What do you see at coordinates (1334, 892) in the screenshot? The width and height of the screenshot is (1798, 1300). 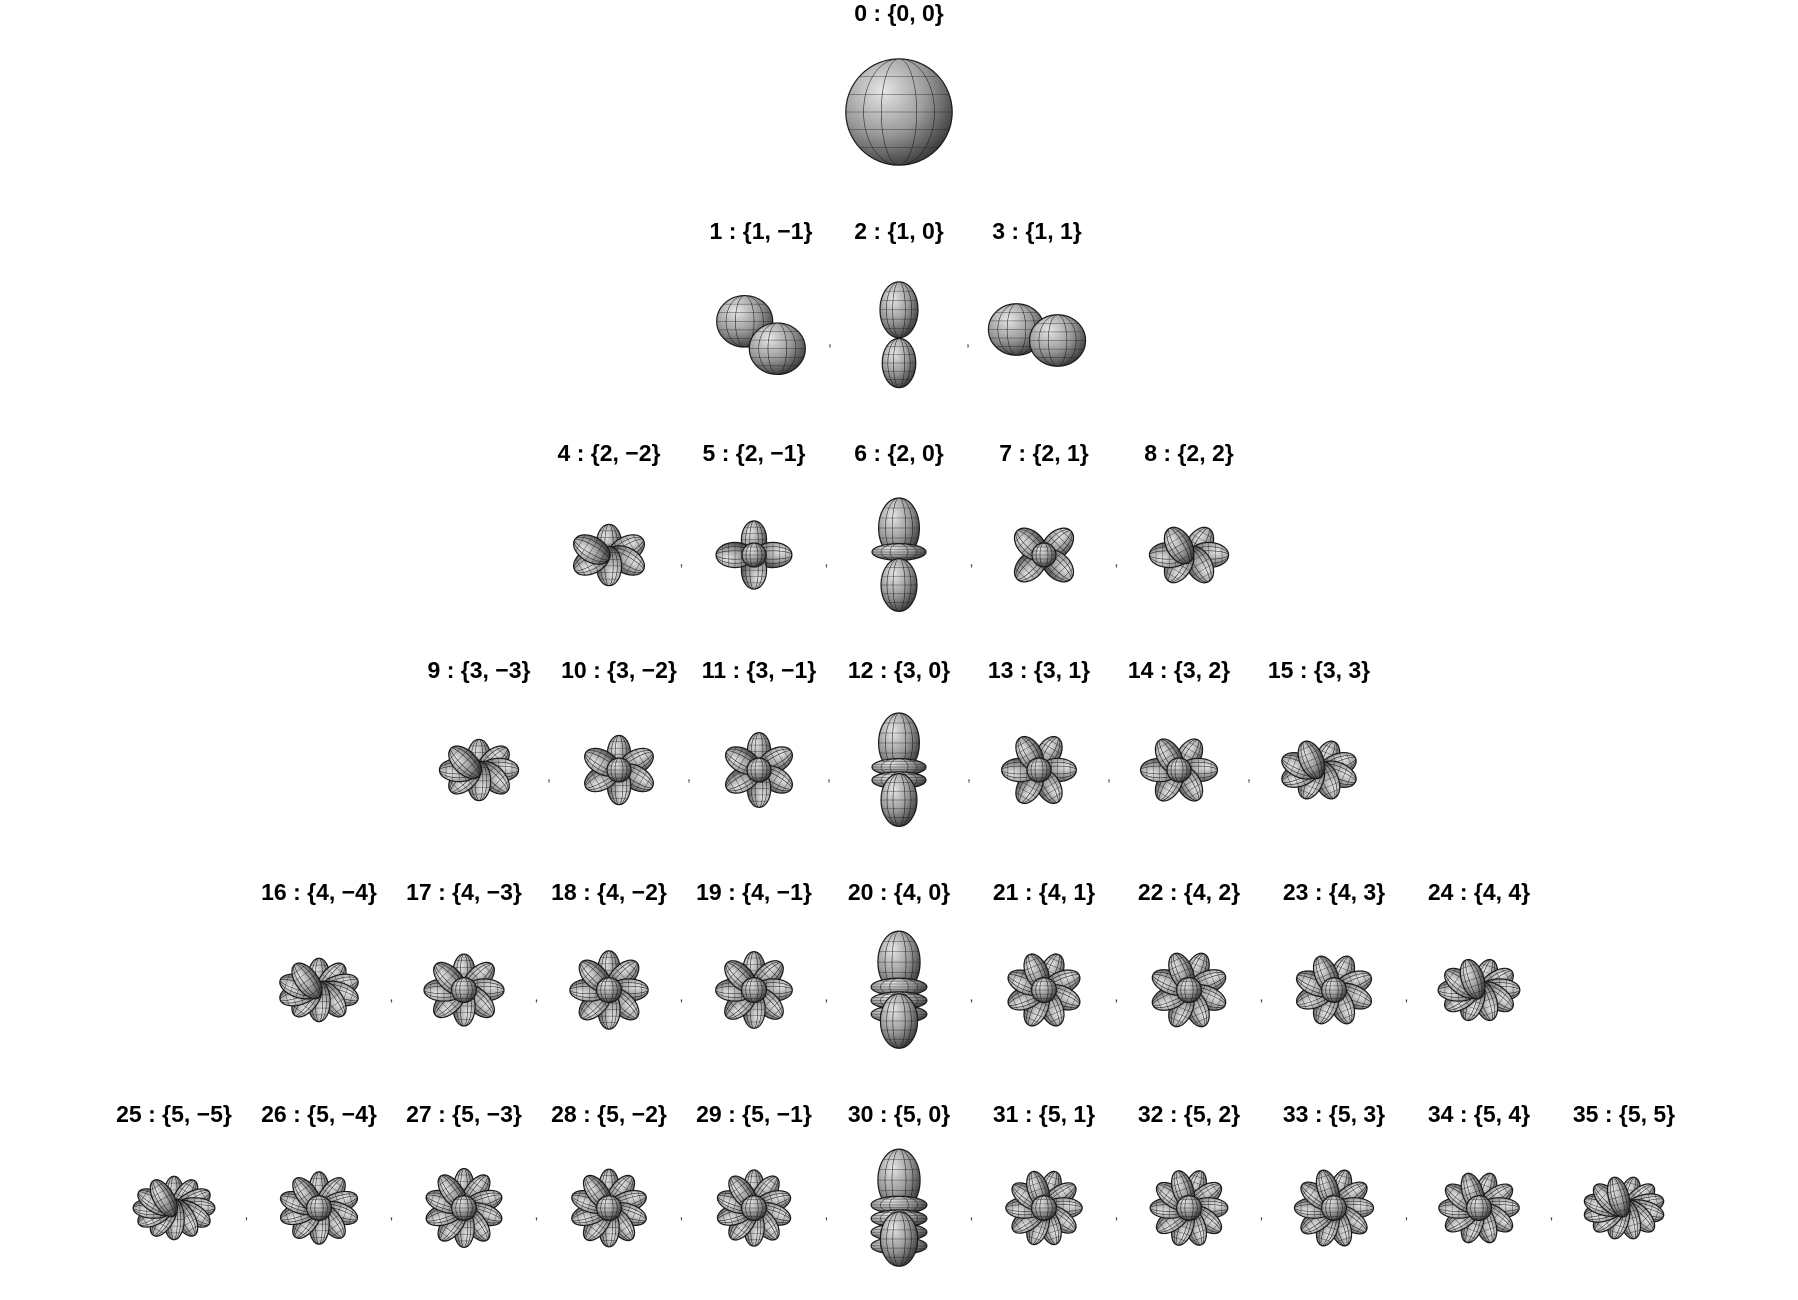 I see `harmonic-label: 23 : {4, 3}` at bounding box center [1334, 892].